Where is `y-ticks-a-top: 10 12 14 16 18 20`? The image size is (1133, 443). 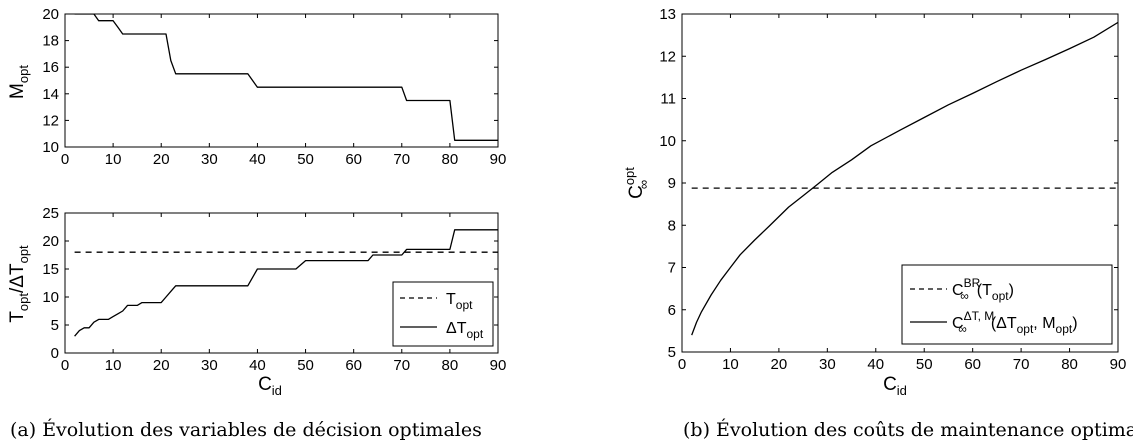
y-ticks-a-top: 10 12 14 16 18 20 is located at coordinates (270, 81).